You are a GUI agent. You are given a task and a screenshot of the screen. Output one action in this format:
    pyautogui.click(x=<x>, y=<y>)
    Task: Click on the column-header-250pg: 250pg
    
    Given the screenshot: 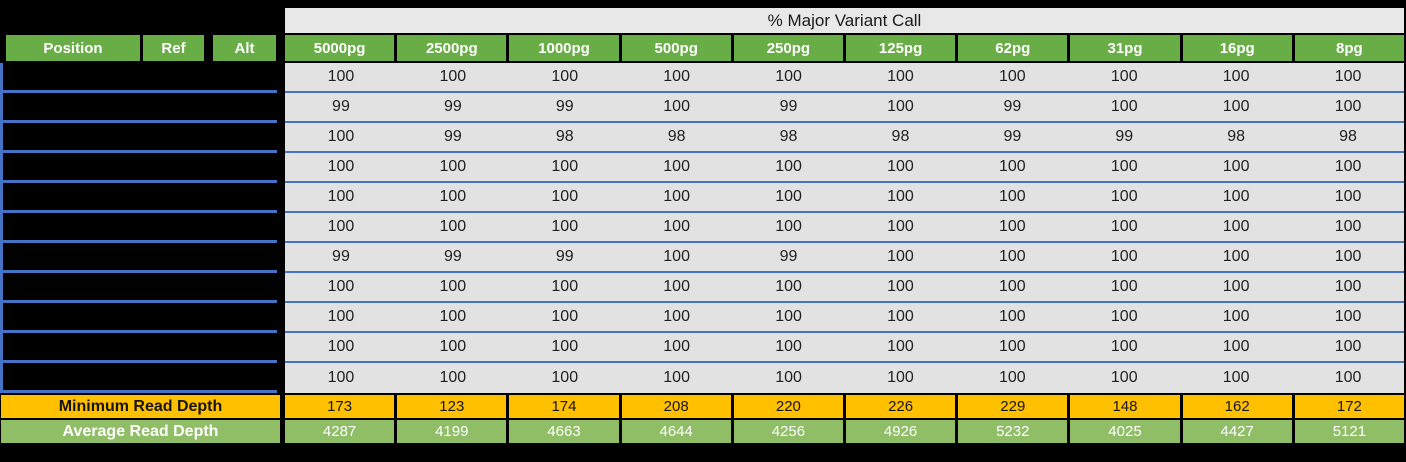 What is the action you would take?
    pyautogui.click(x=788, y=48)
    